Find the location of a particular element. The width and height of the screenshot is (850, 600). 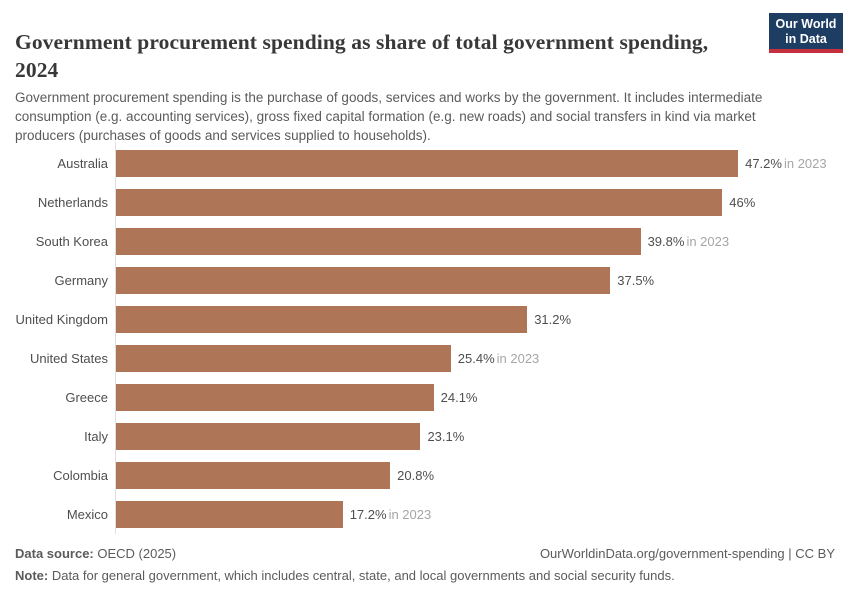

data-source-label: Data source: is located at coordinates (54, 553).